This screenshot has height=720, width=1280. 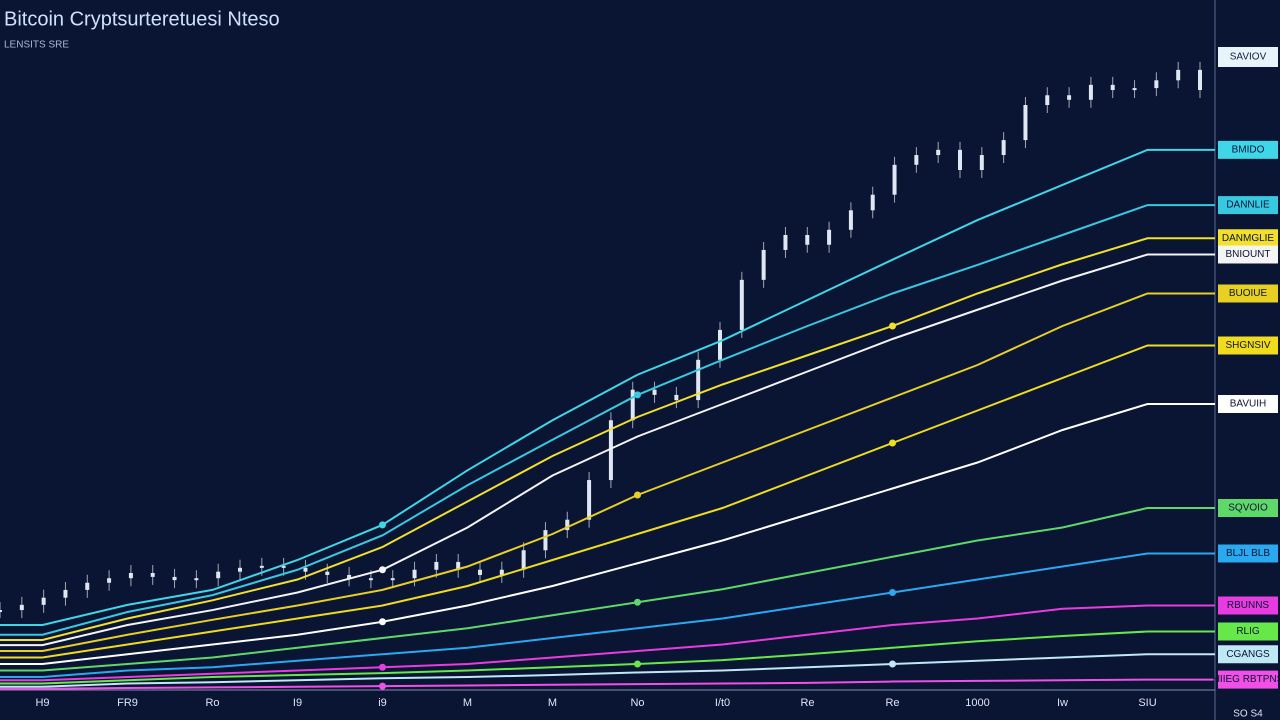 I want to click on legend-label: BNIOUNT, so click(x=1248, y=254).